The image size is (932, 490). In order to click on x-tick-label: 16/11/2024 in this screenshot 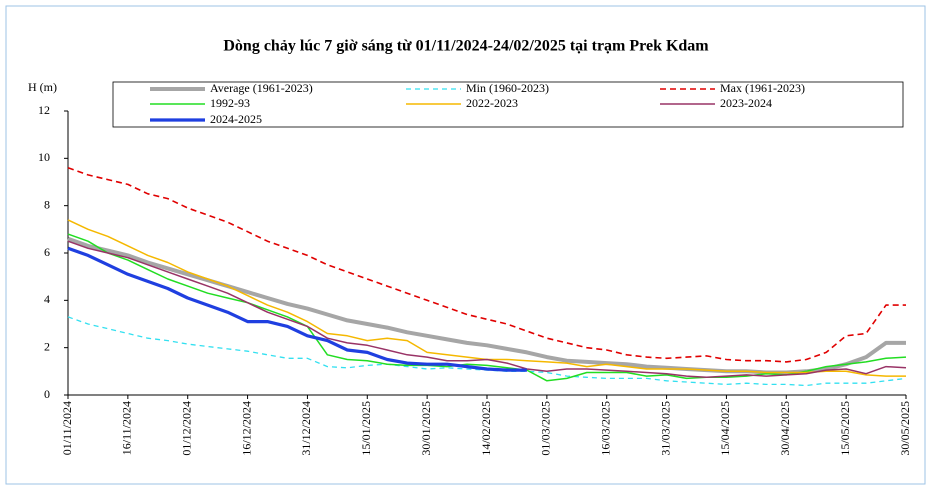, I will do `click(127, 428)`.